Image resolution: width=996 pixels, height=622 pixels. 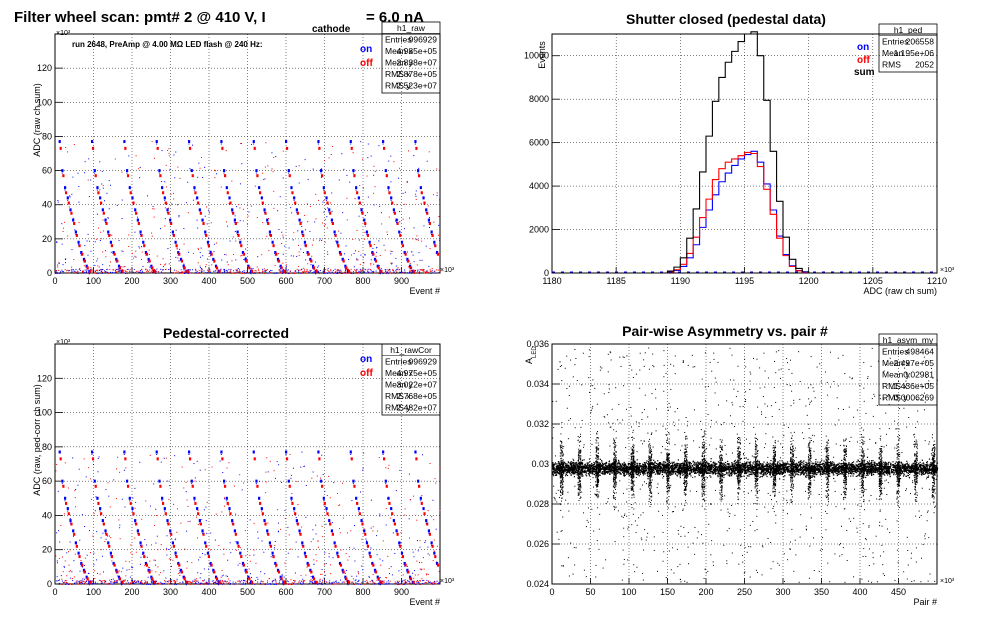 What do you see at coordinates (44, 413) in the screenshot?
I see `cor-y-tick-label: 100` at bounding box center [44, 413].